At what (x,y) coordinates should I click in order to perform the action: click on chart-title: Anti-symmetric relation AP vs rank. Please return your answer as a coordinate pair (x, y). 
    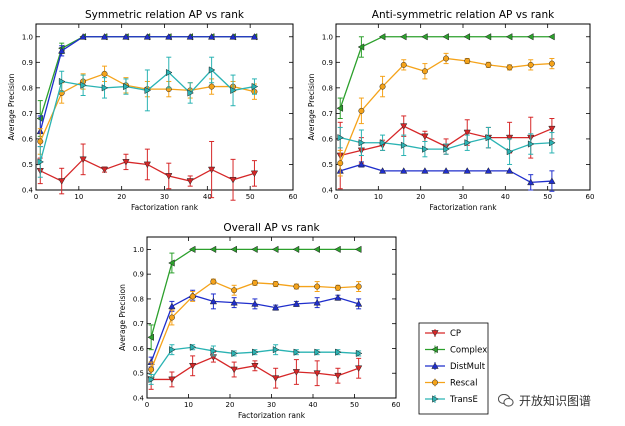
    Looking at the image, I should click on (463, 15).